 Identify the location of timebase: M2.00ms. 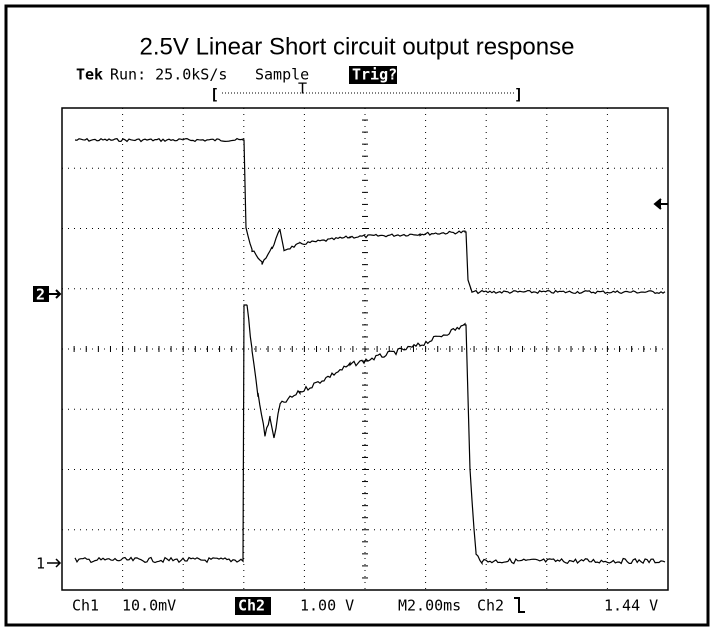
(429, 606).